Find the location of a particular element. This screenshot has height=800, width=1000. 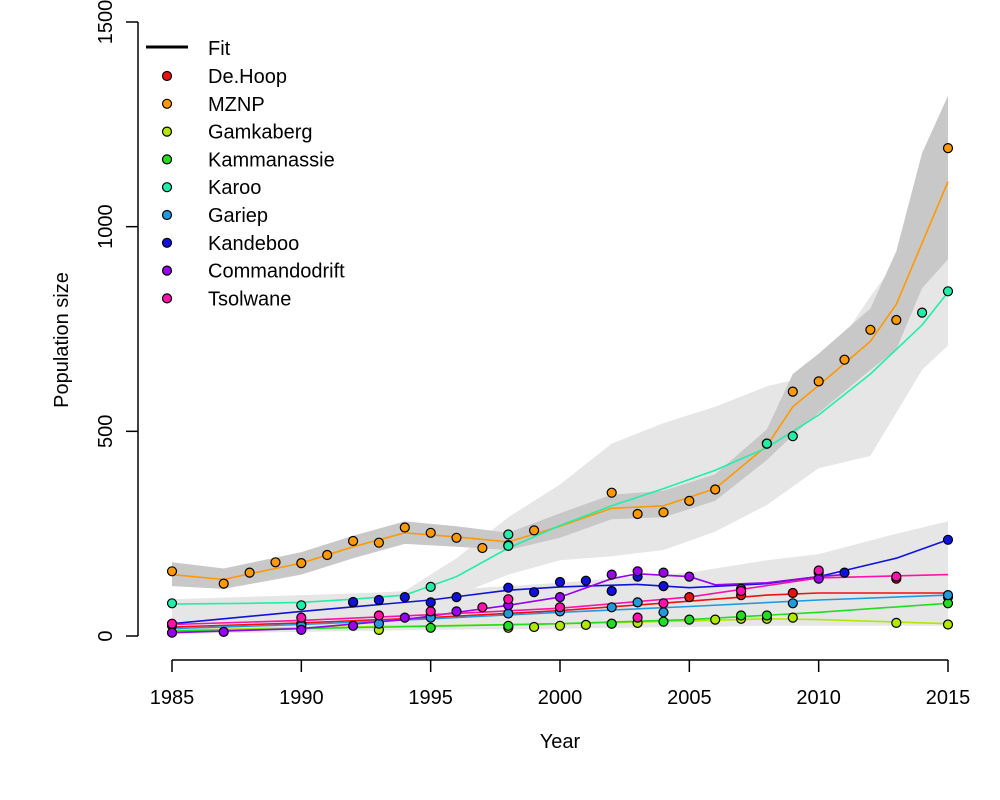

legend-marker-mznp is located at coordinates (167, 103).